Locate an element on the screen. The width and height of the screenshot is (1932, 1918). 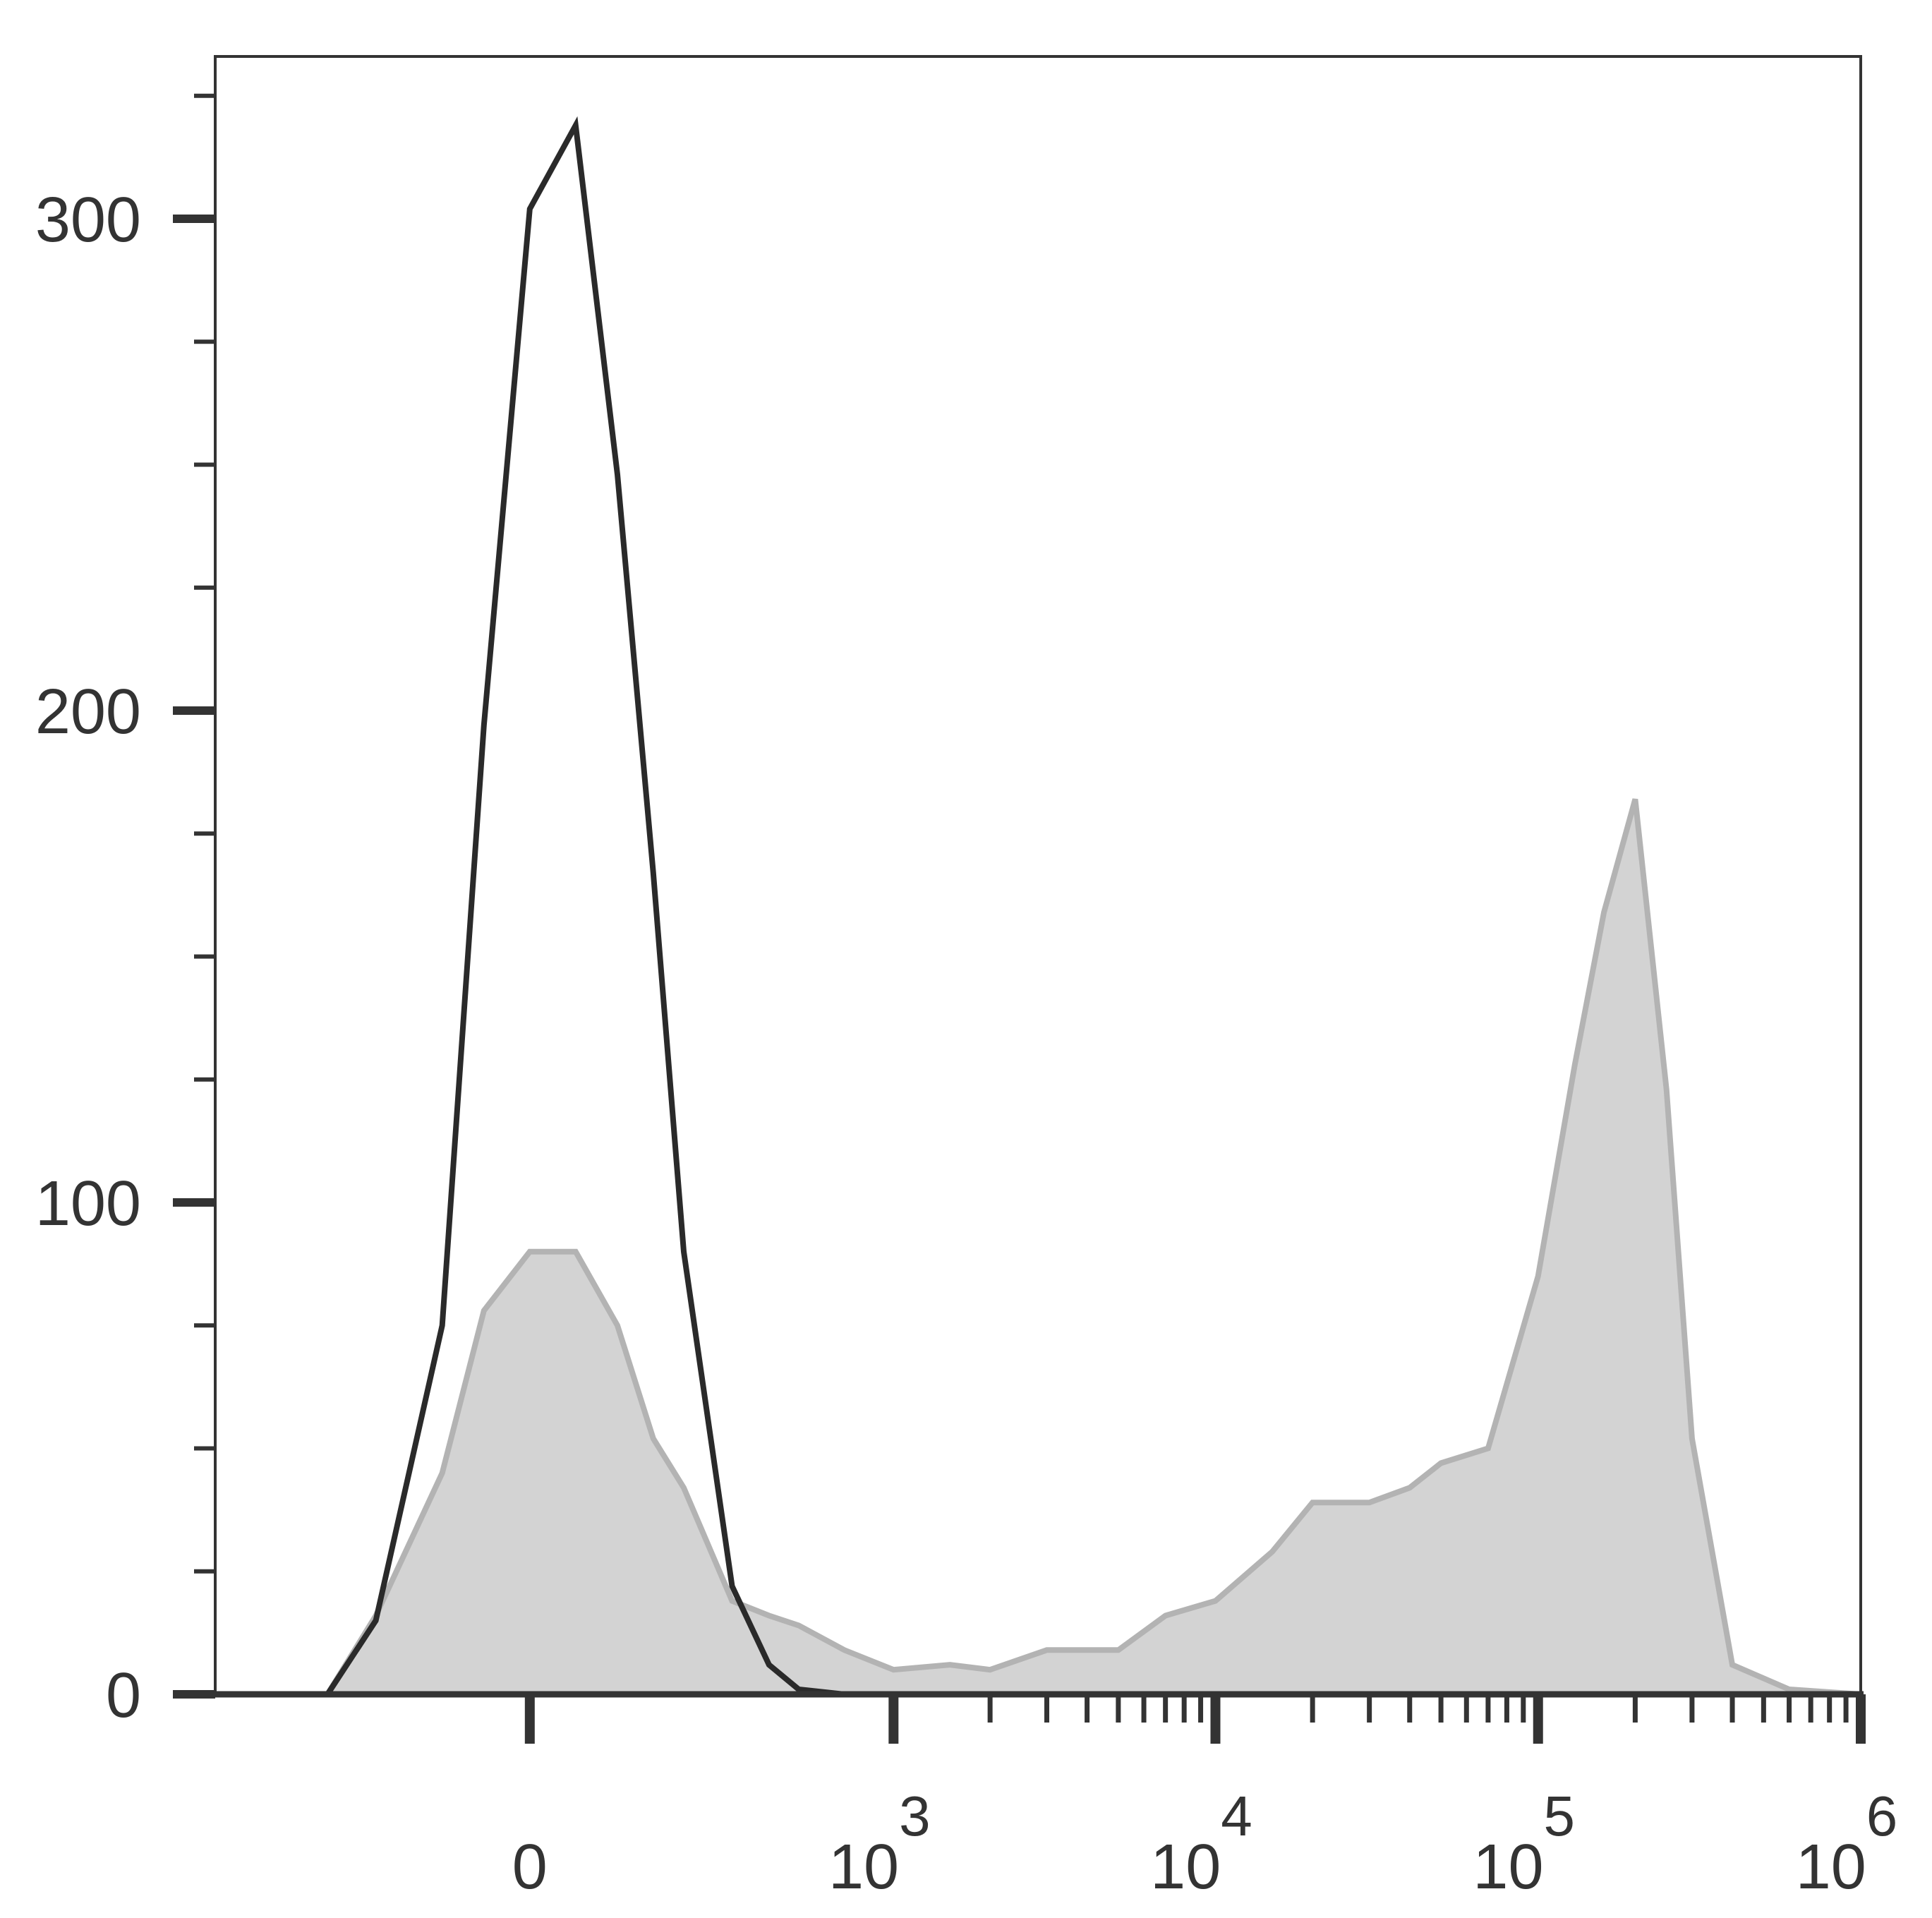
x-tick-label: 10³ is located at coordinates (879, 1843).